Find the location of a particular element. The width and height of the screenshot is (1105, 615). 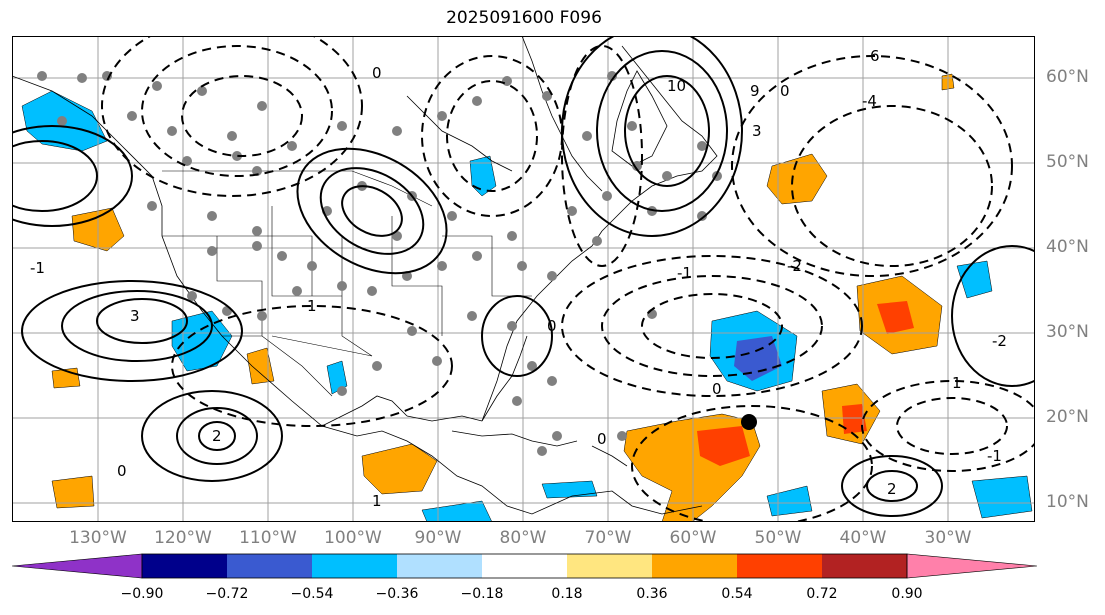

colorbar-tick: −0.36 is located at coordinates (397, 594).